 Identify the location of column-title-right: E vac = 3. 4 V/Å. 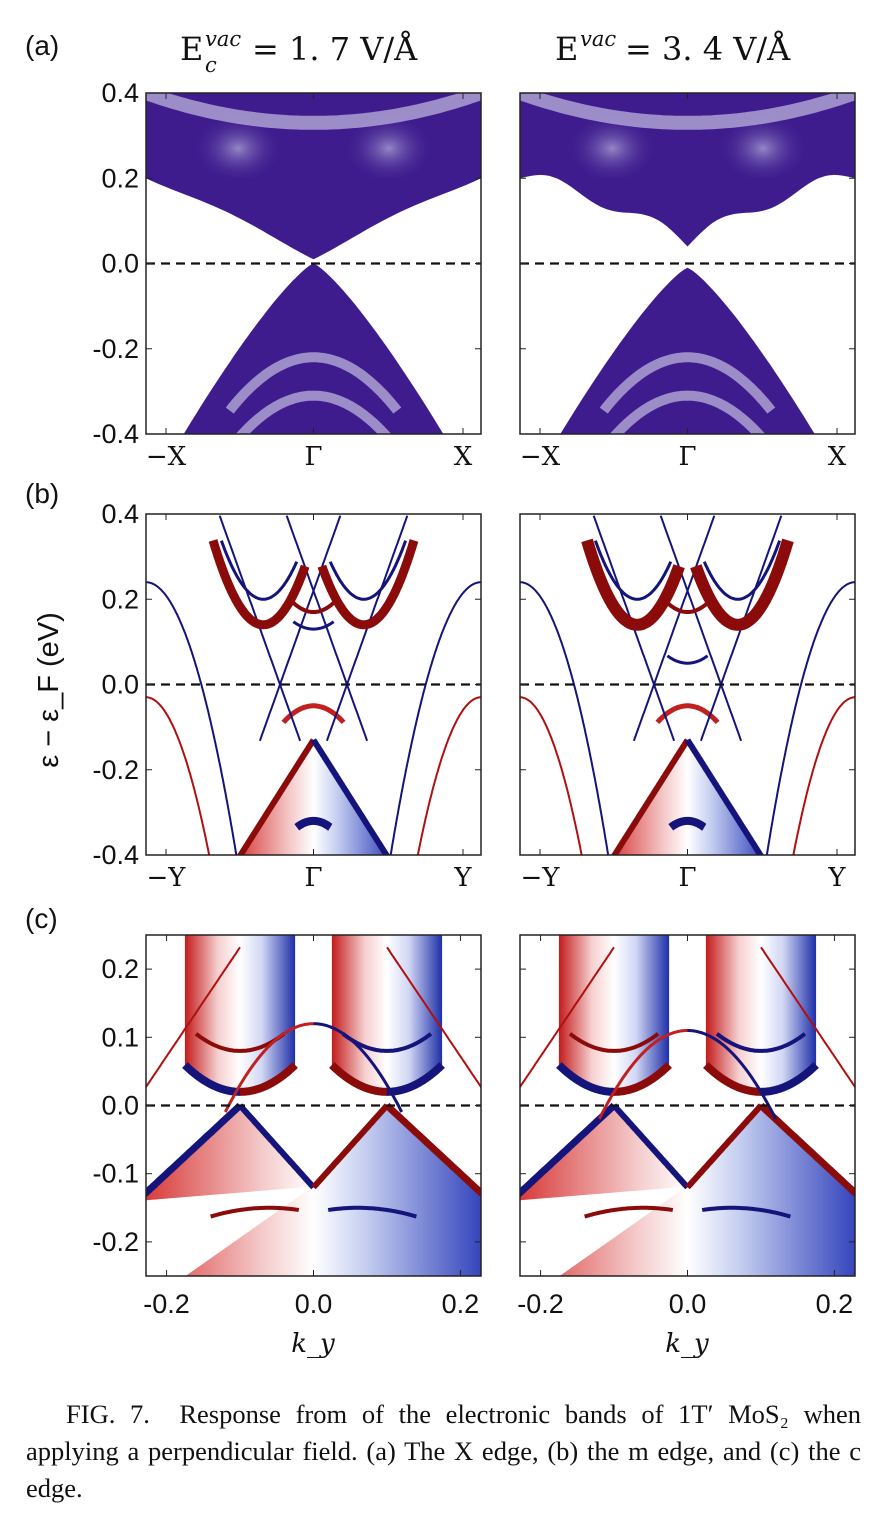
(673, 47).